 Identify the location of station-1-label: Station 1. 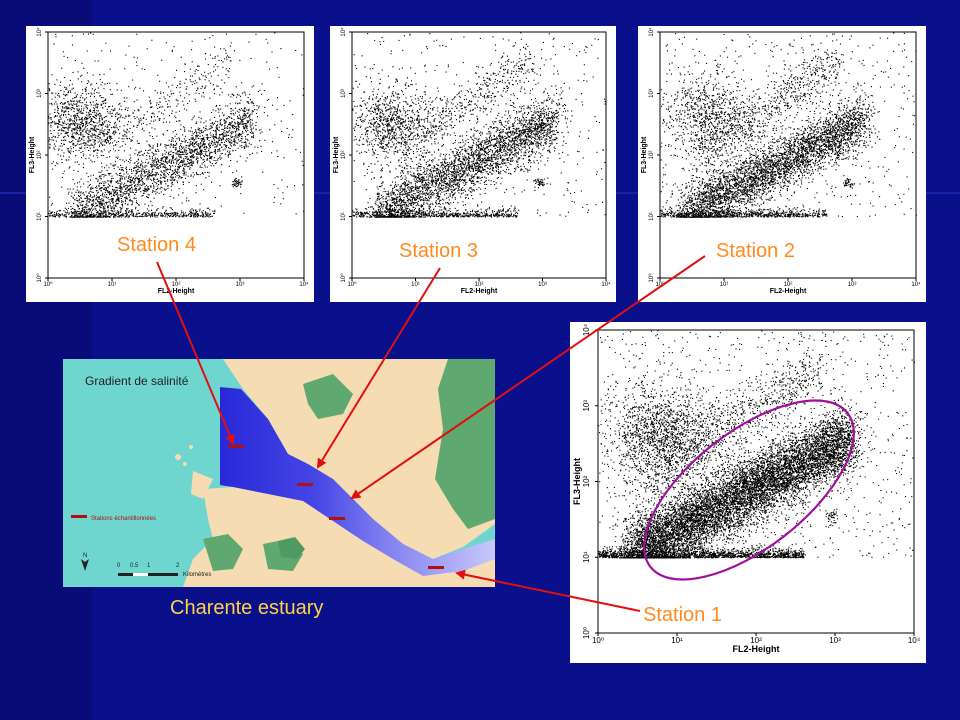
(682, 615).